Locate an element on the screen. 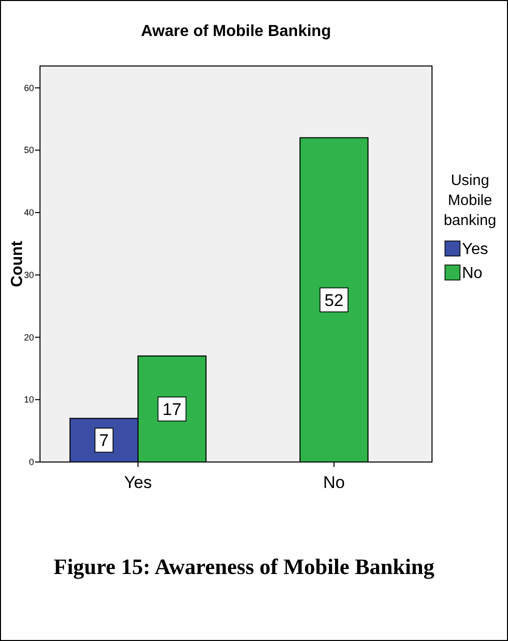  y-tick-label: 60 is located at coordinates (29, 87).